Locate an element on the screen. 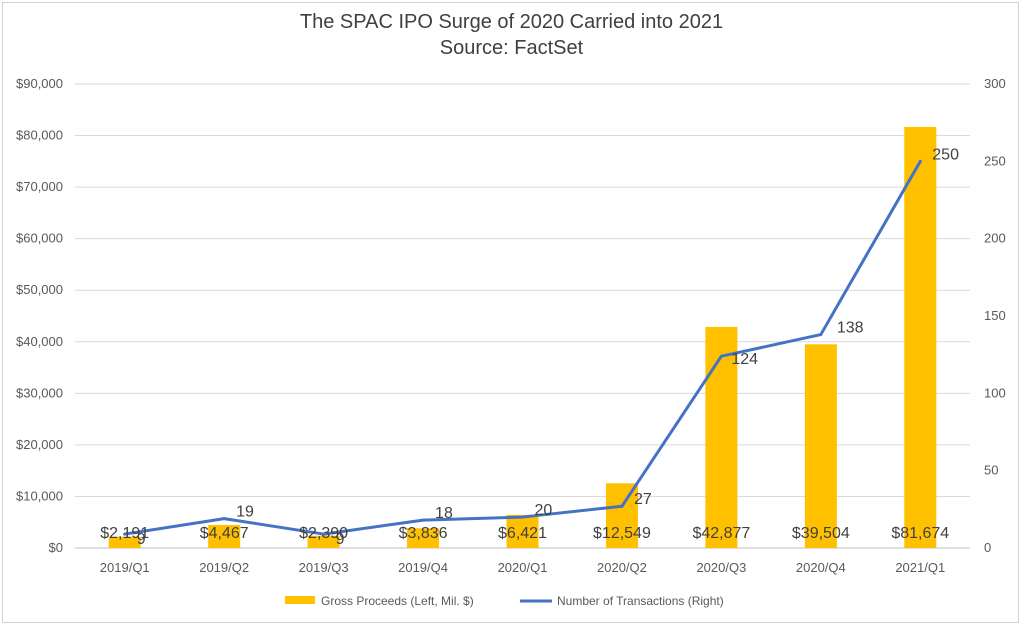 The width and height of the screenshot is (1023, 627). line-data-label: 19 is located at coordinates (245, 512).